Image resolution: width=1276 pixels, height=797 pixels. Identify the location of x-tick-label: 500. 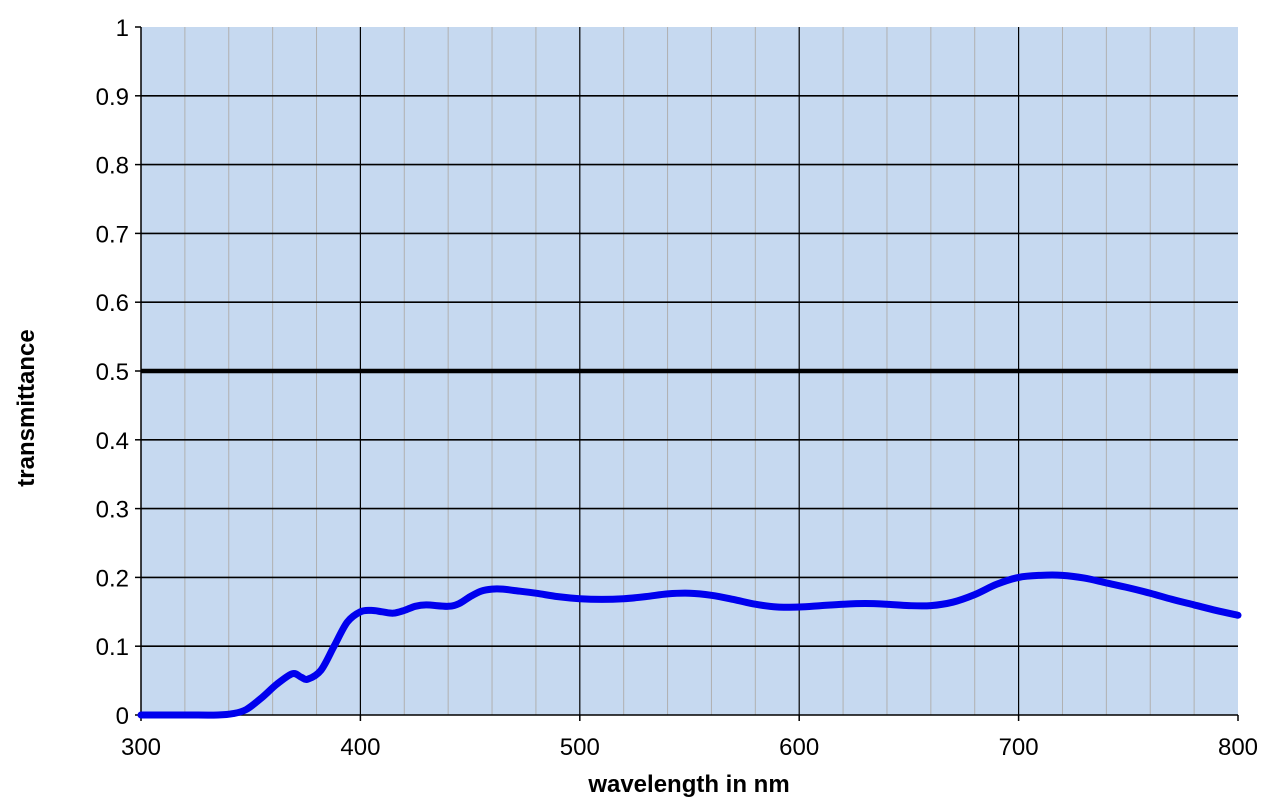
(580, 747).